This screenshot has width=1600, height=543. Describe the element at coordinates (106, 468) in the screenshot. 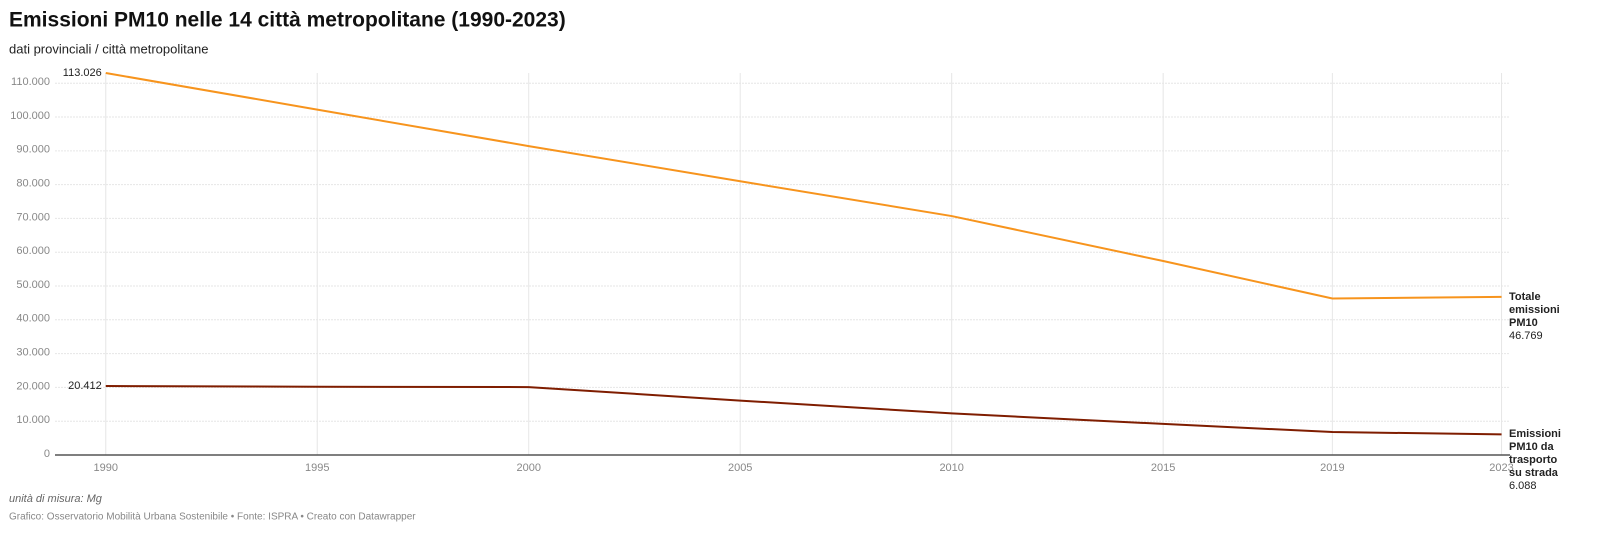

I see `x-tick-label: 1990` at that location.